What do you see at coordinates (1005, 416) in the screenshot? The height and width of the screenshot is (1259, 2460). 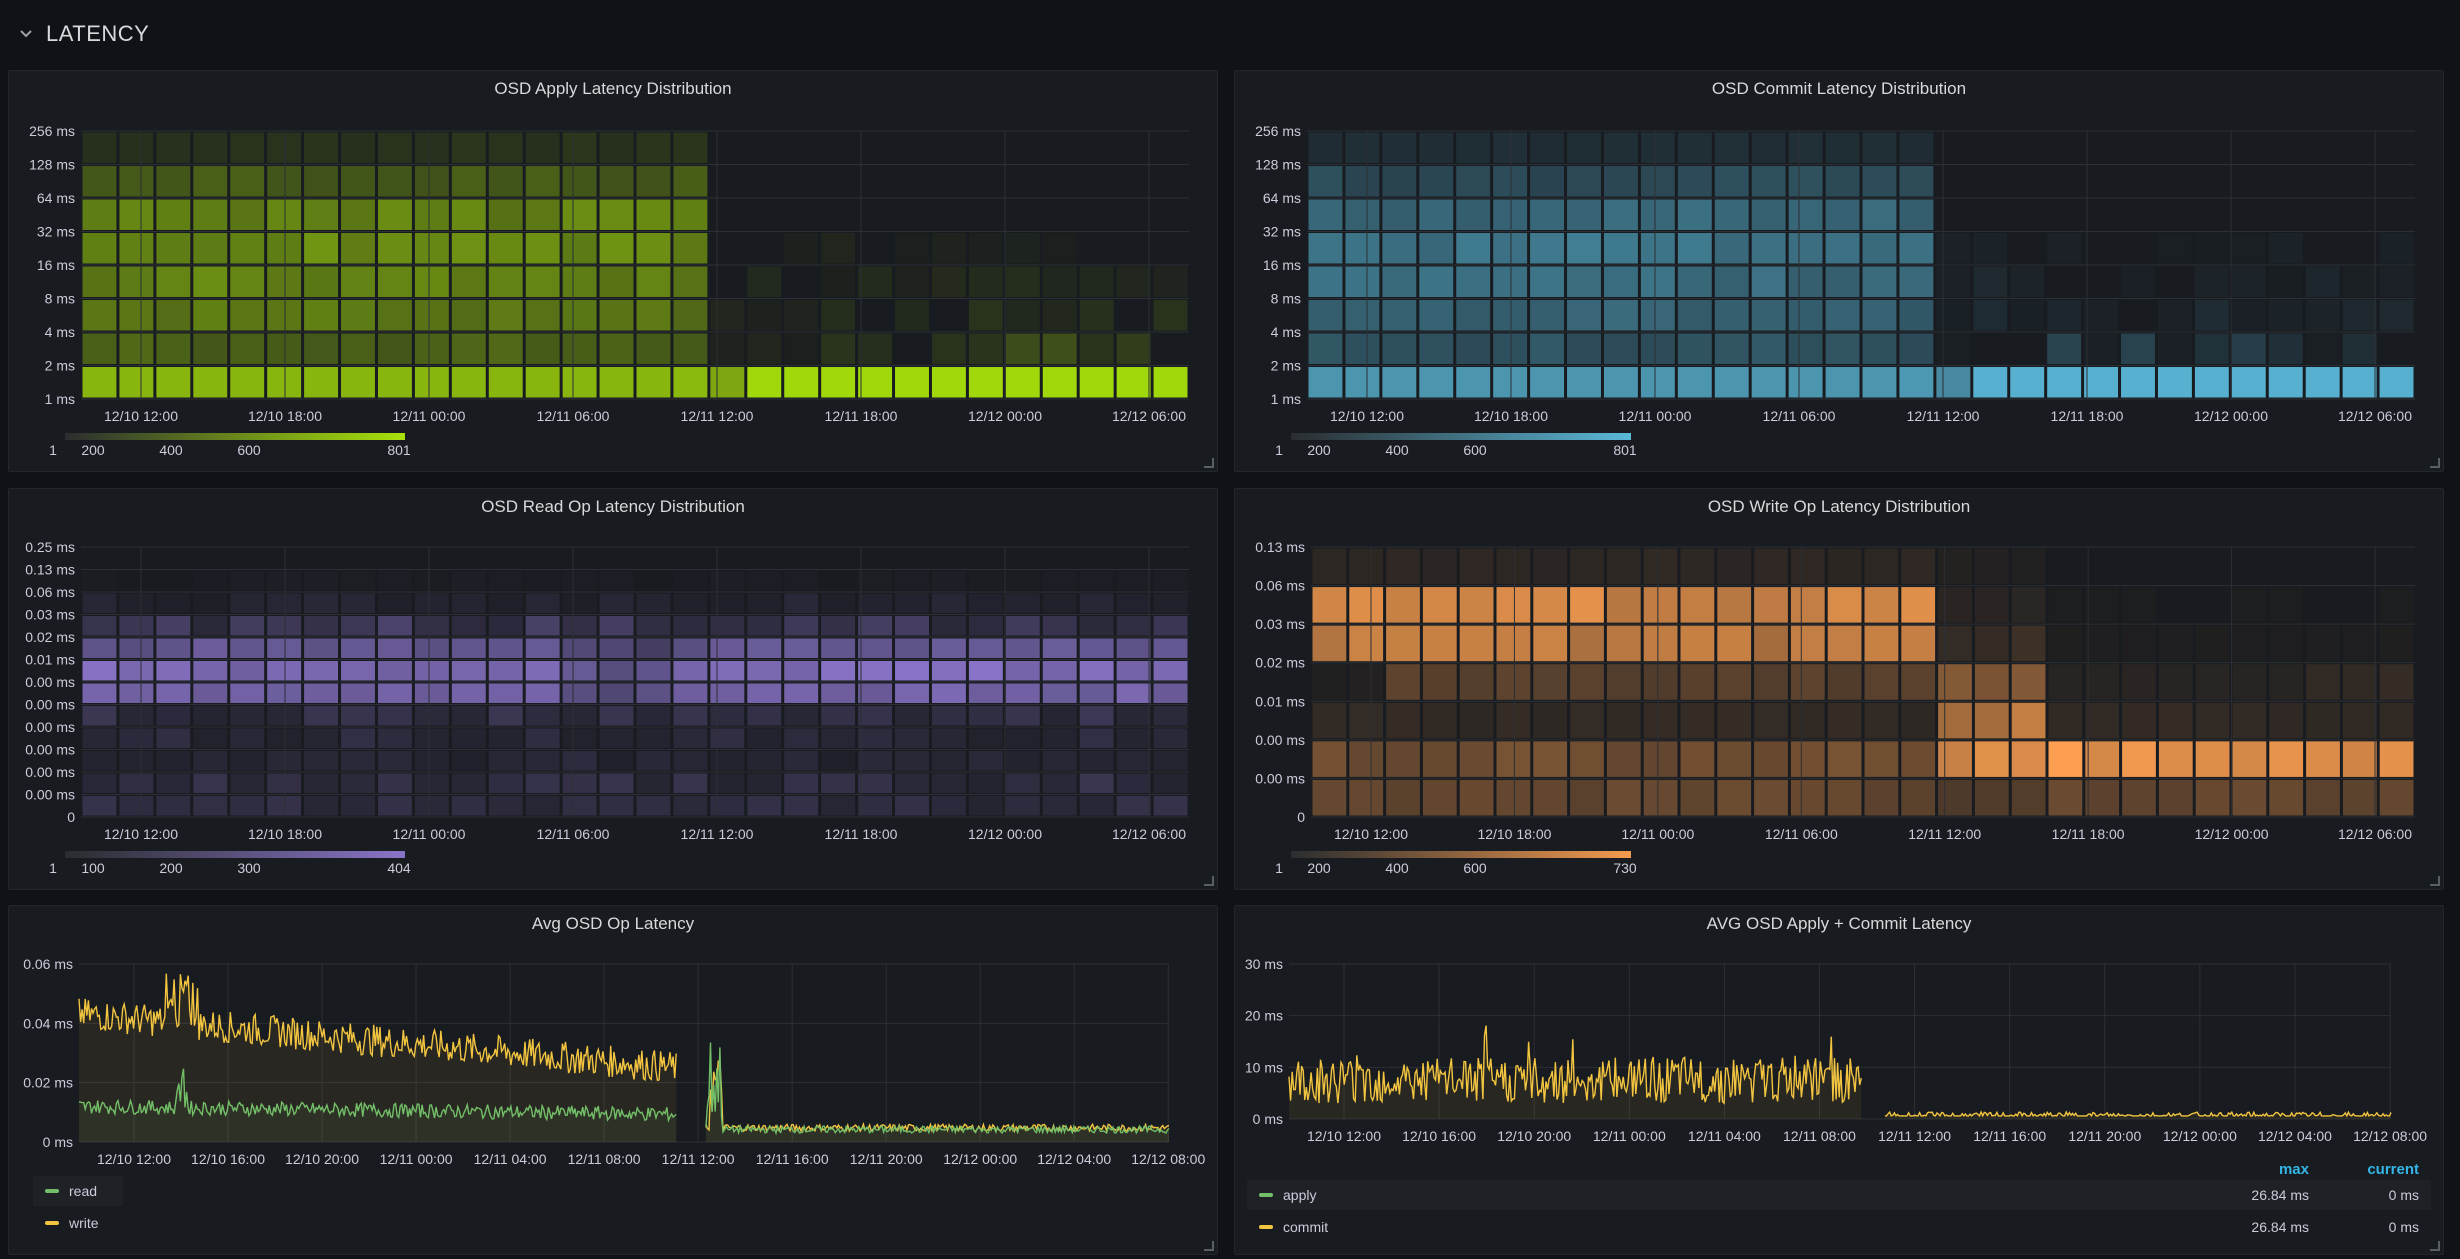 I see `x-tick-label: 12/12 00:00` at bounding box center [1005, 416].